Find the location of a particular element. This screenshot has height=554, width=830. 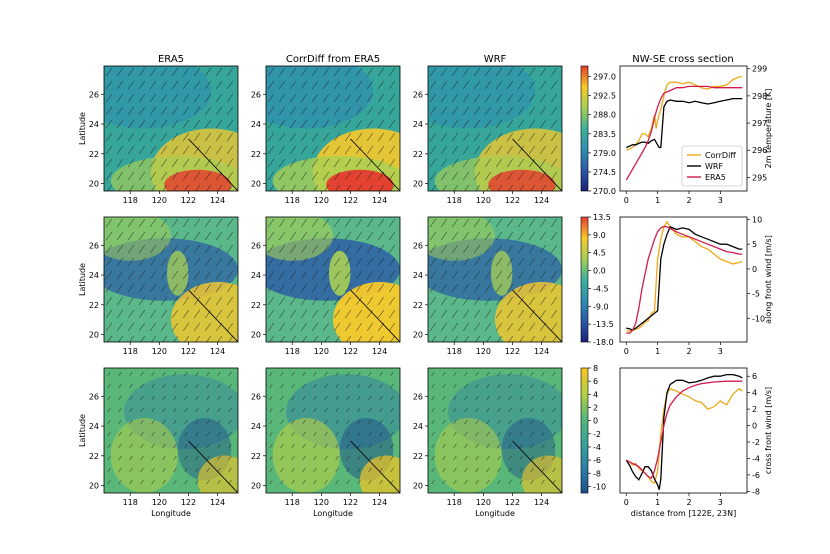

chart-legend: CorrDiff WRF ERA5 is located at coordinates (712, 166).